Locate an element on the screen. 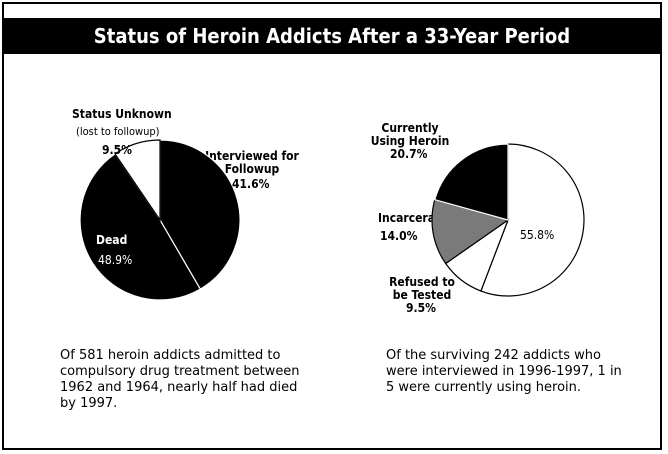 Image resolution: width=668 pixels, height=454 pixels. slice-annotation: (lost to followup) is located at coordinates (118, 131).